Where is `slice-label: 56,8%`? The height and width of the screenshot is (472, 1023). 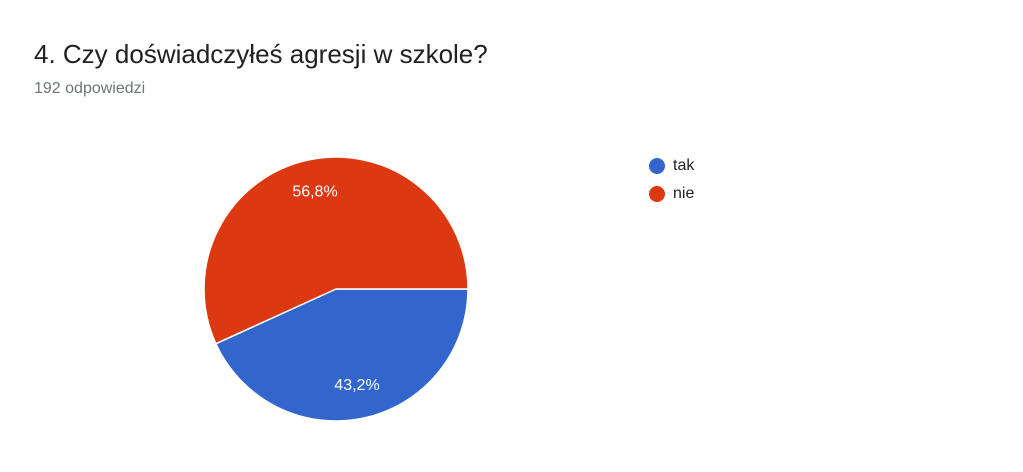
slice-label: 56,8% is located at coordinates (314, 191).